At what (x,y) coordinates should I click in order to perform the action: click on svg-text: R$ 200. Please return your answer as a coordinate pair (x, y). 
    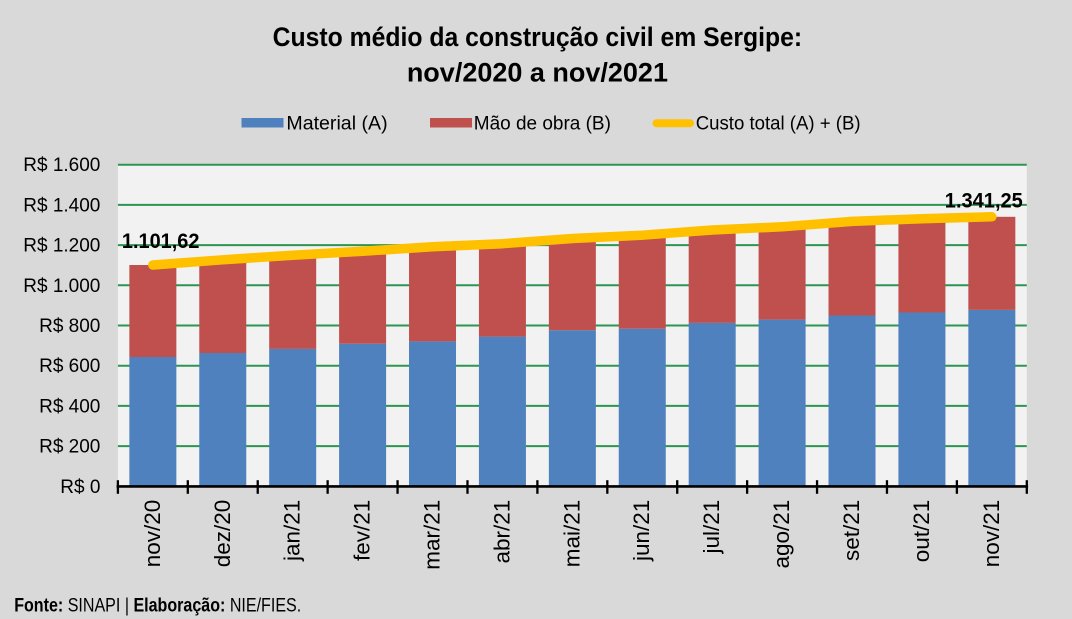
    Looking at the image, I should click on (69, 447).